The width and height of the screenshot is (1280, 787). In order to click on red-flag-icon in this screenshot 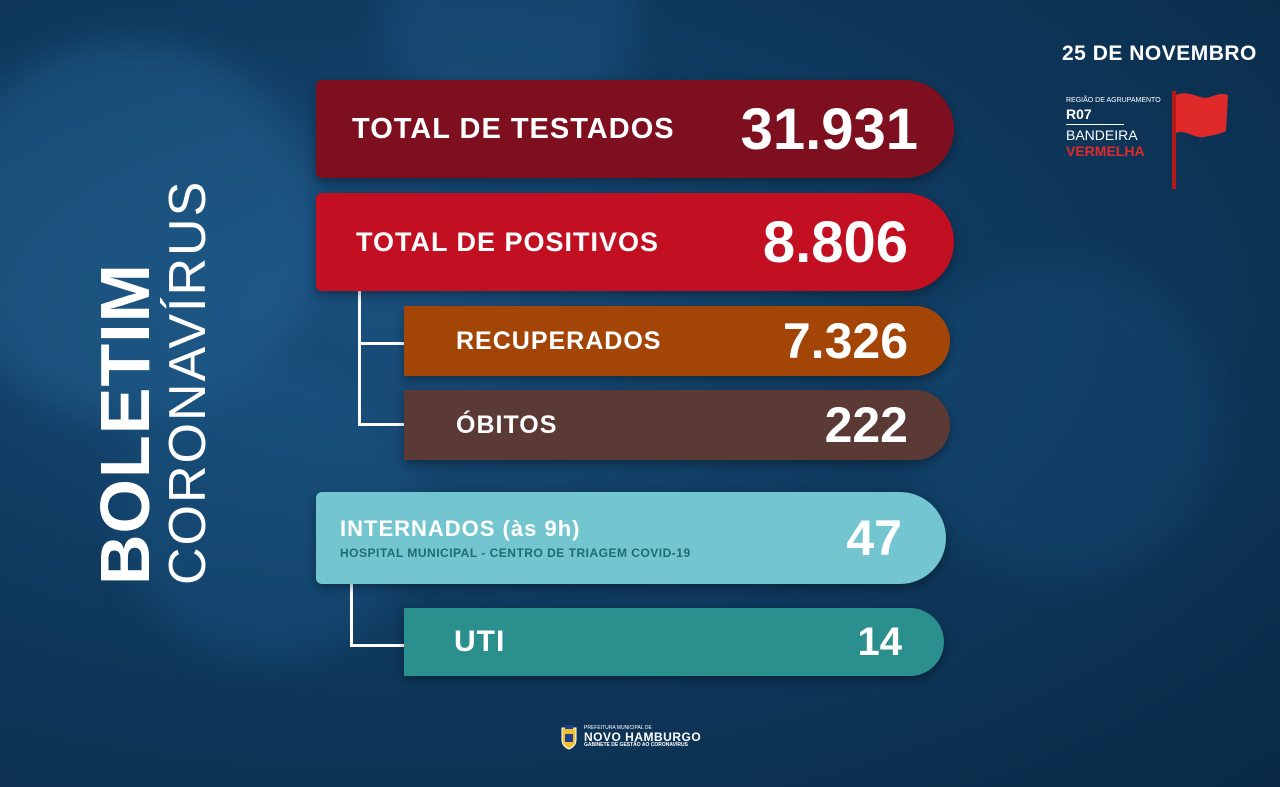, I will do `click(1200, 140)`.